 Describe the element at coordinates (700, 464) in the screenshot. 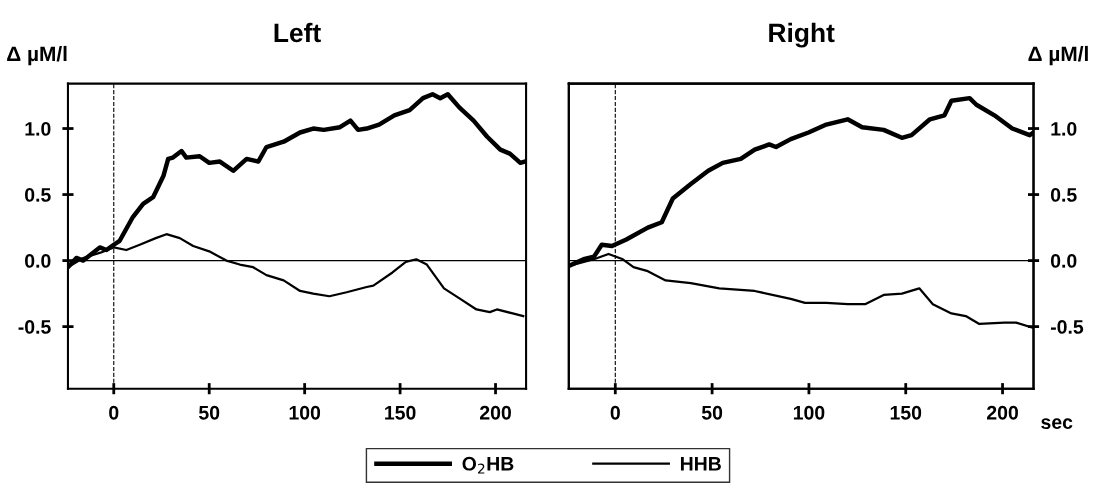

I see `legend-label: HHB` at that location.